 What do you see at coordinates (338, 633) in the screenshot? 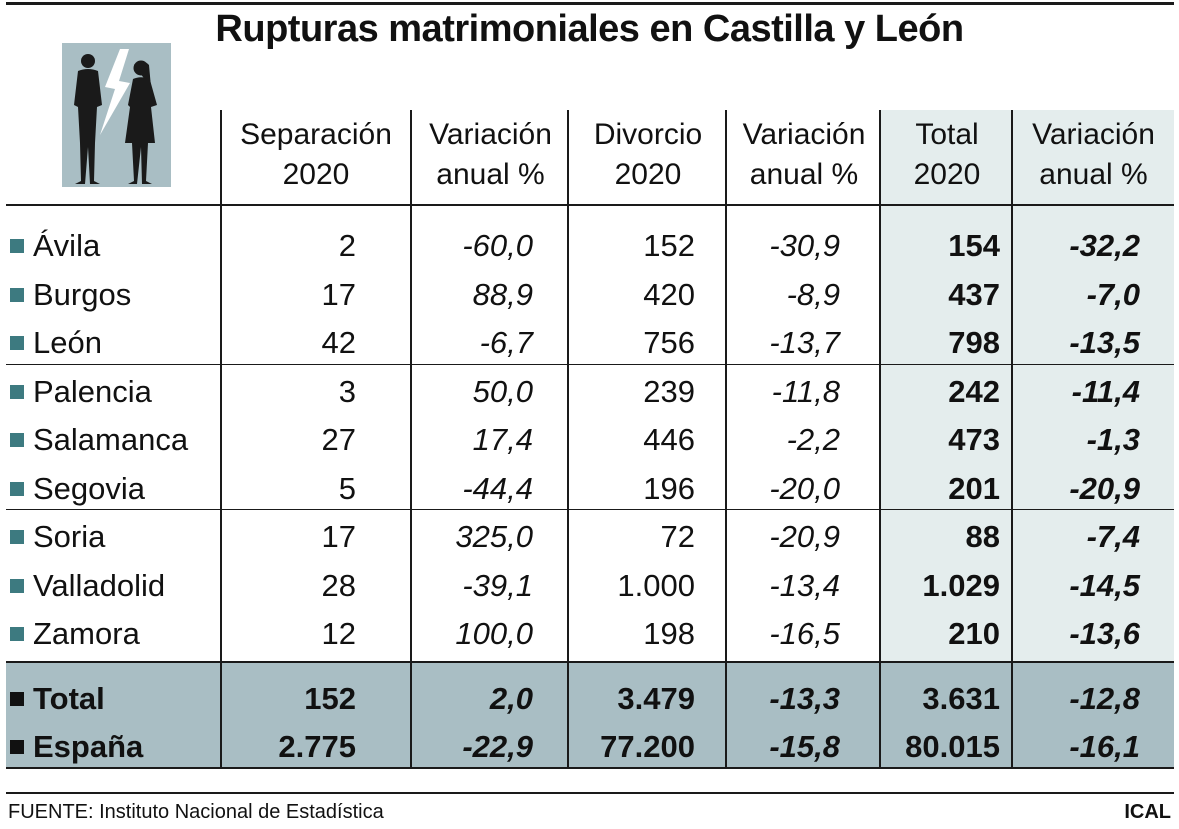
I see `cell-separacion: 12` at bounding box center [338, 633].